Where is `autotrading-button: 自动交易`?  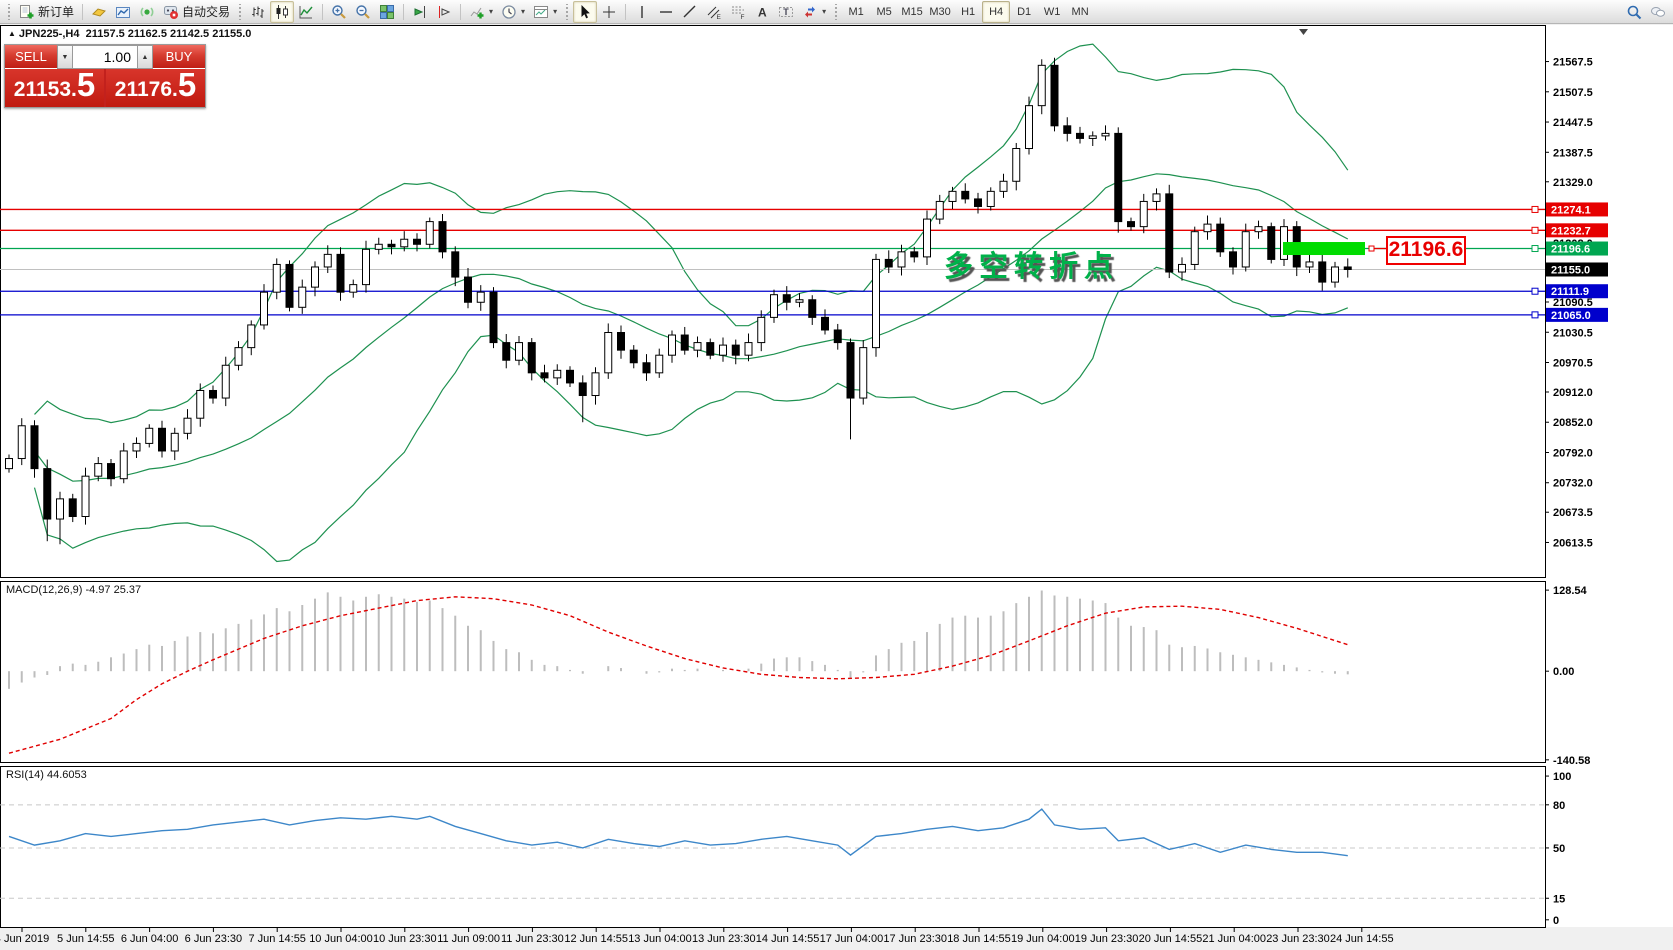 autotrading-button: 自动交易 is located at coordinates (196, 12).